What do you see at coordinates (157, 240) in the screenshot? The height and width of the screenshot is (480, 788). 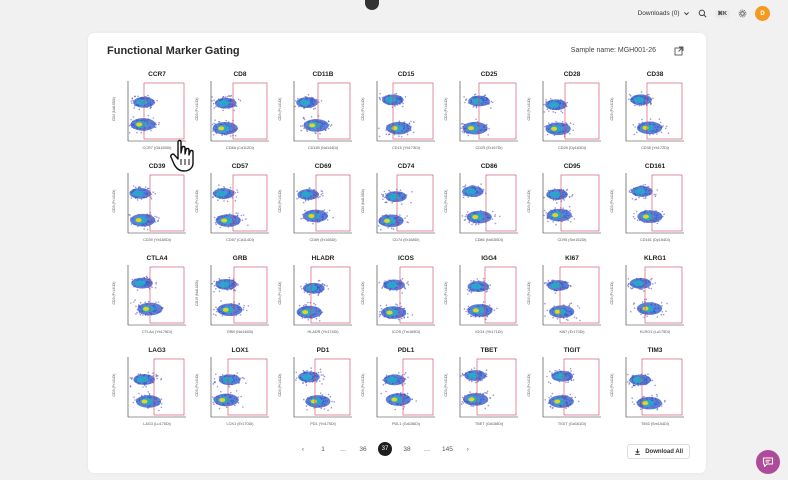 I see `x-axis-label: CD39 (Yb160Di)` at bounding box center [157, 240].